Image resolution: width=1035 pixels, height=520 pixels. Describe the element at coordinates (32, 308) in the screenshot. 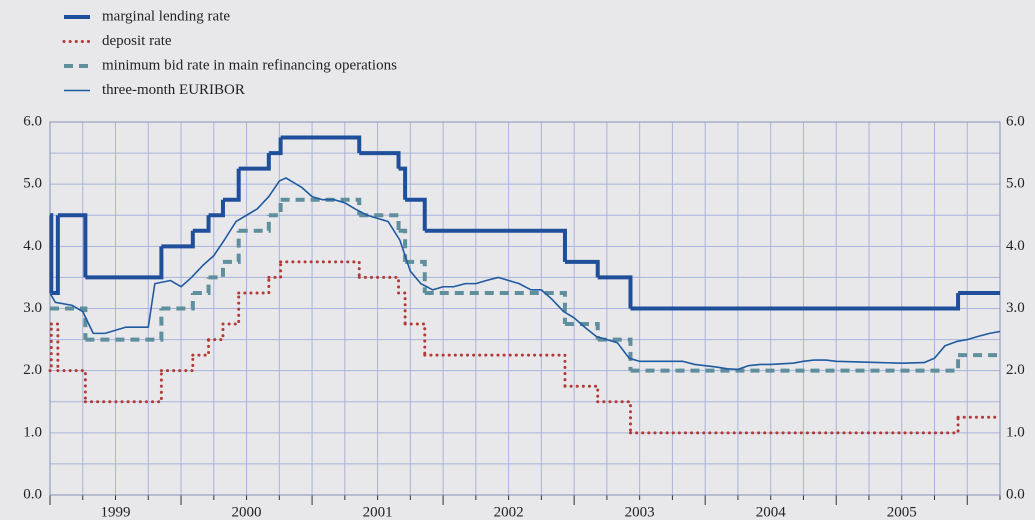

I see `y-tick-label: 3.0` at that location.